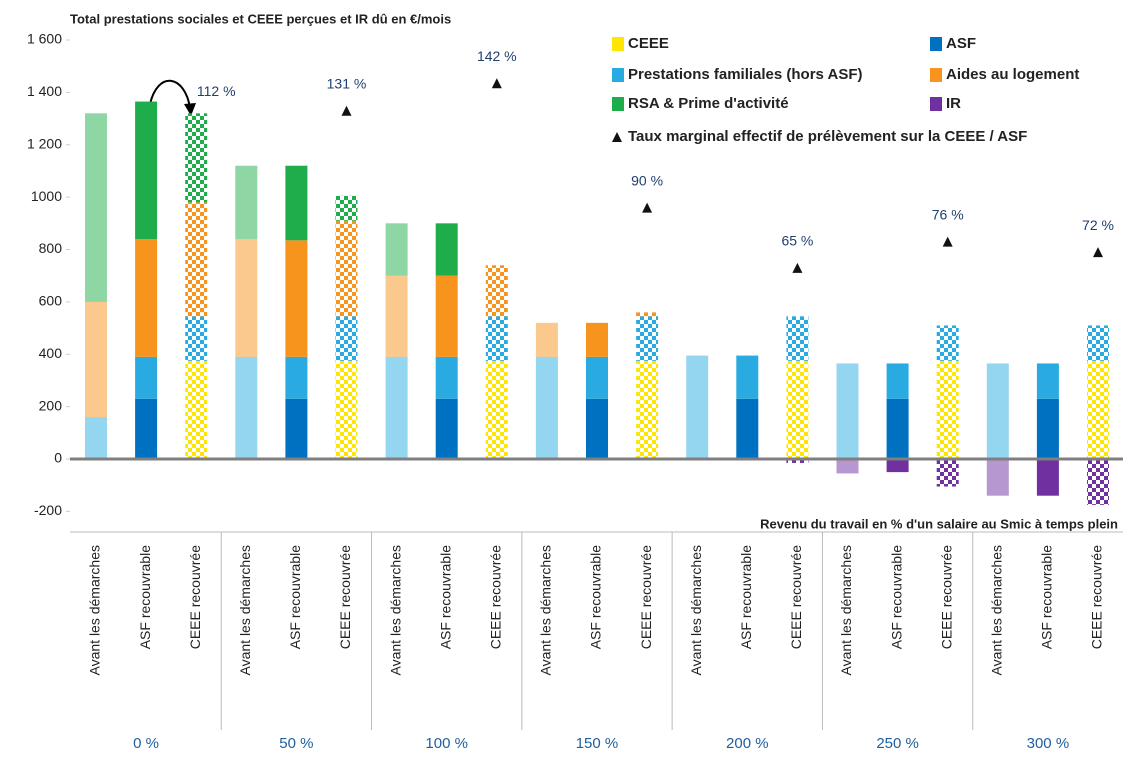  Describe the element at coordinates (446, 743) in the screenshot. I see `group-label: 100 %` at that location.